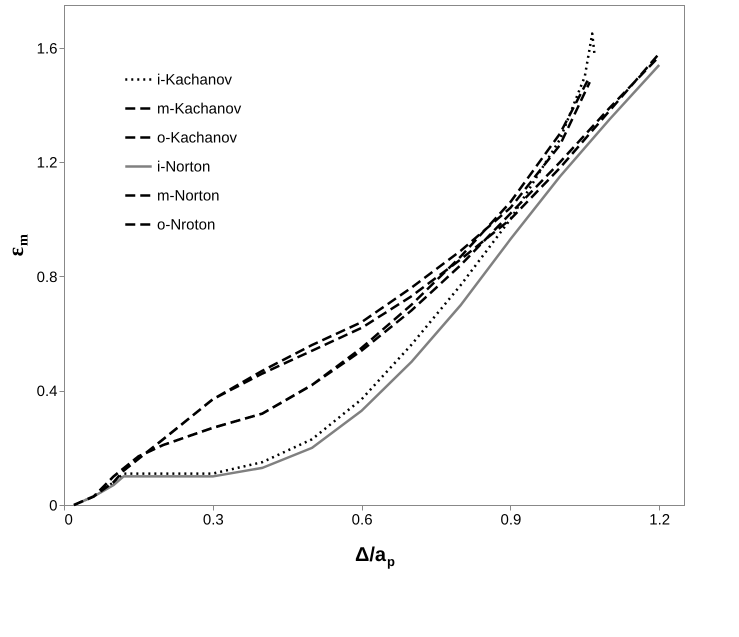 This screenshot has height=637, width=739. I want to click on x-tick-label: 1.2, so click(659, 520).